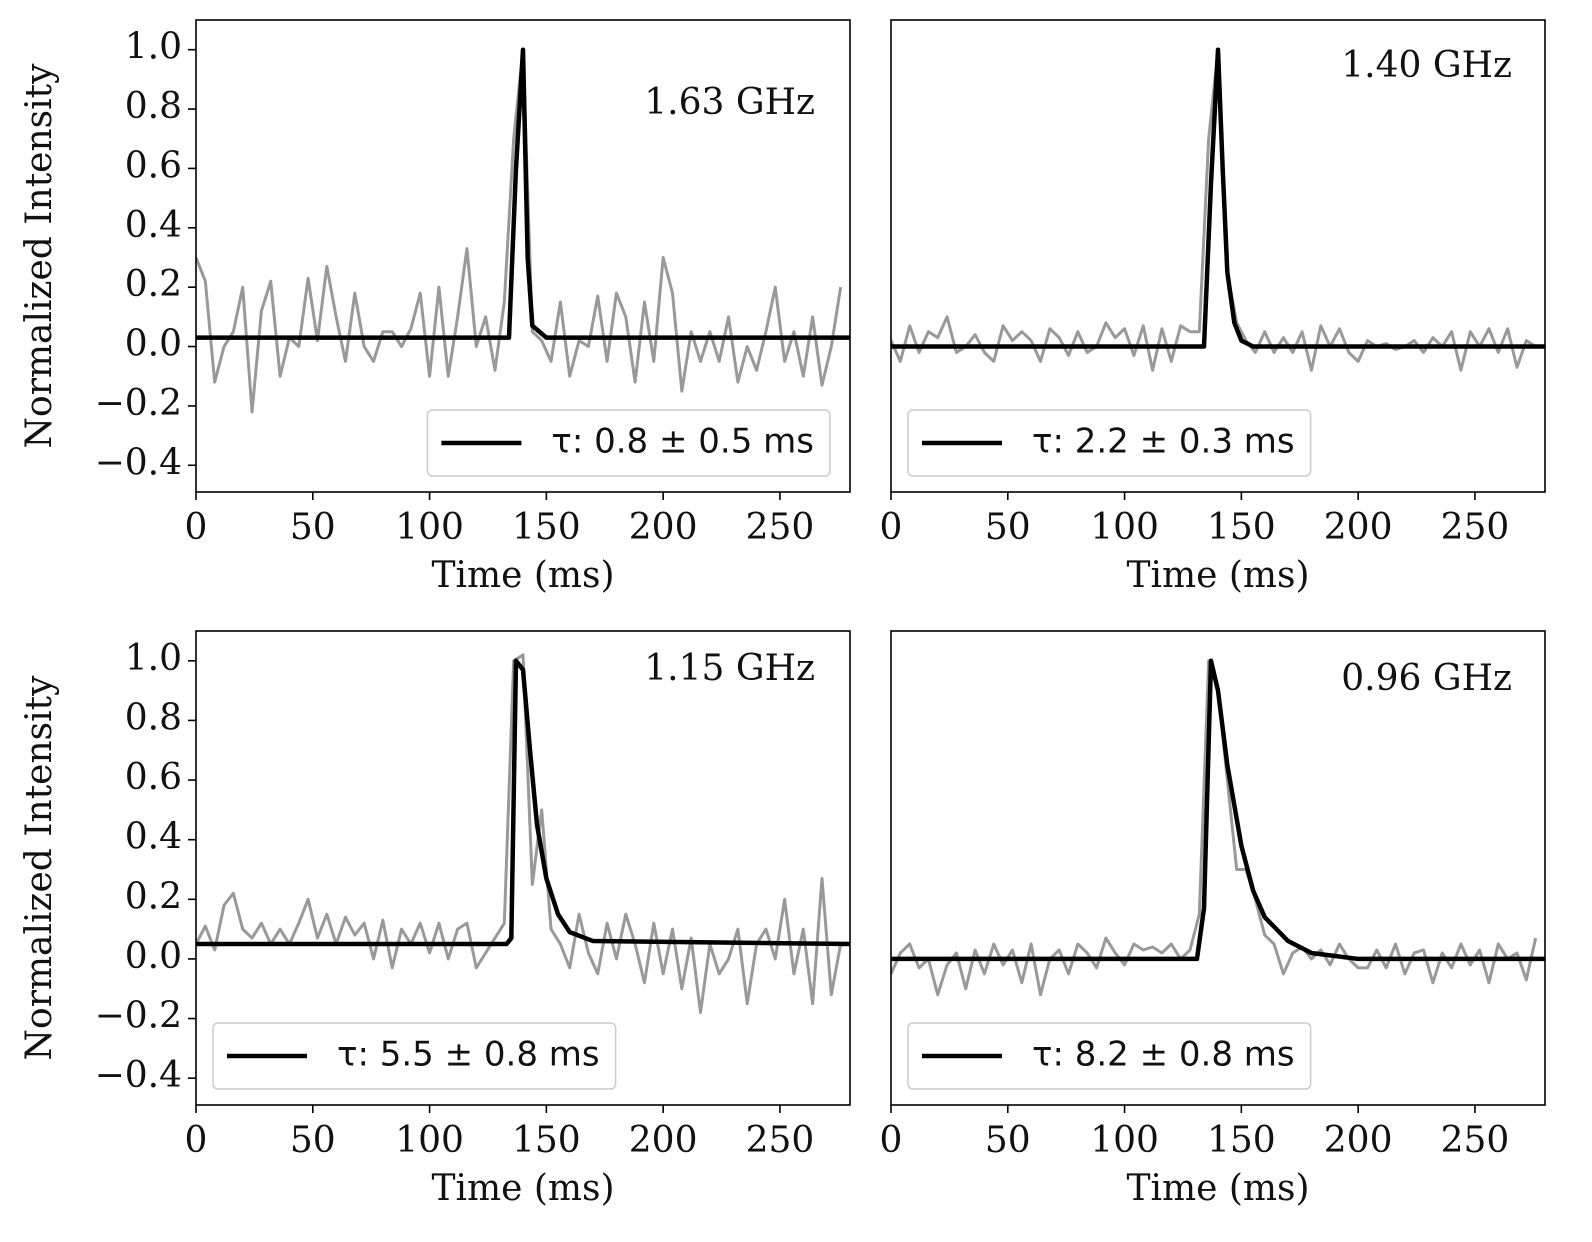 This screenshot has height=1242, width=1592. I want to click on legend-label: τ: 2.2 ± 0.3 ms, so click(1163, 442).